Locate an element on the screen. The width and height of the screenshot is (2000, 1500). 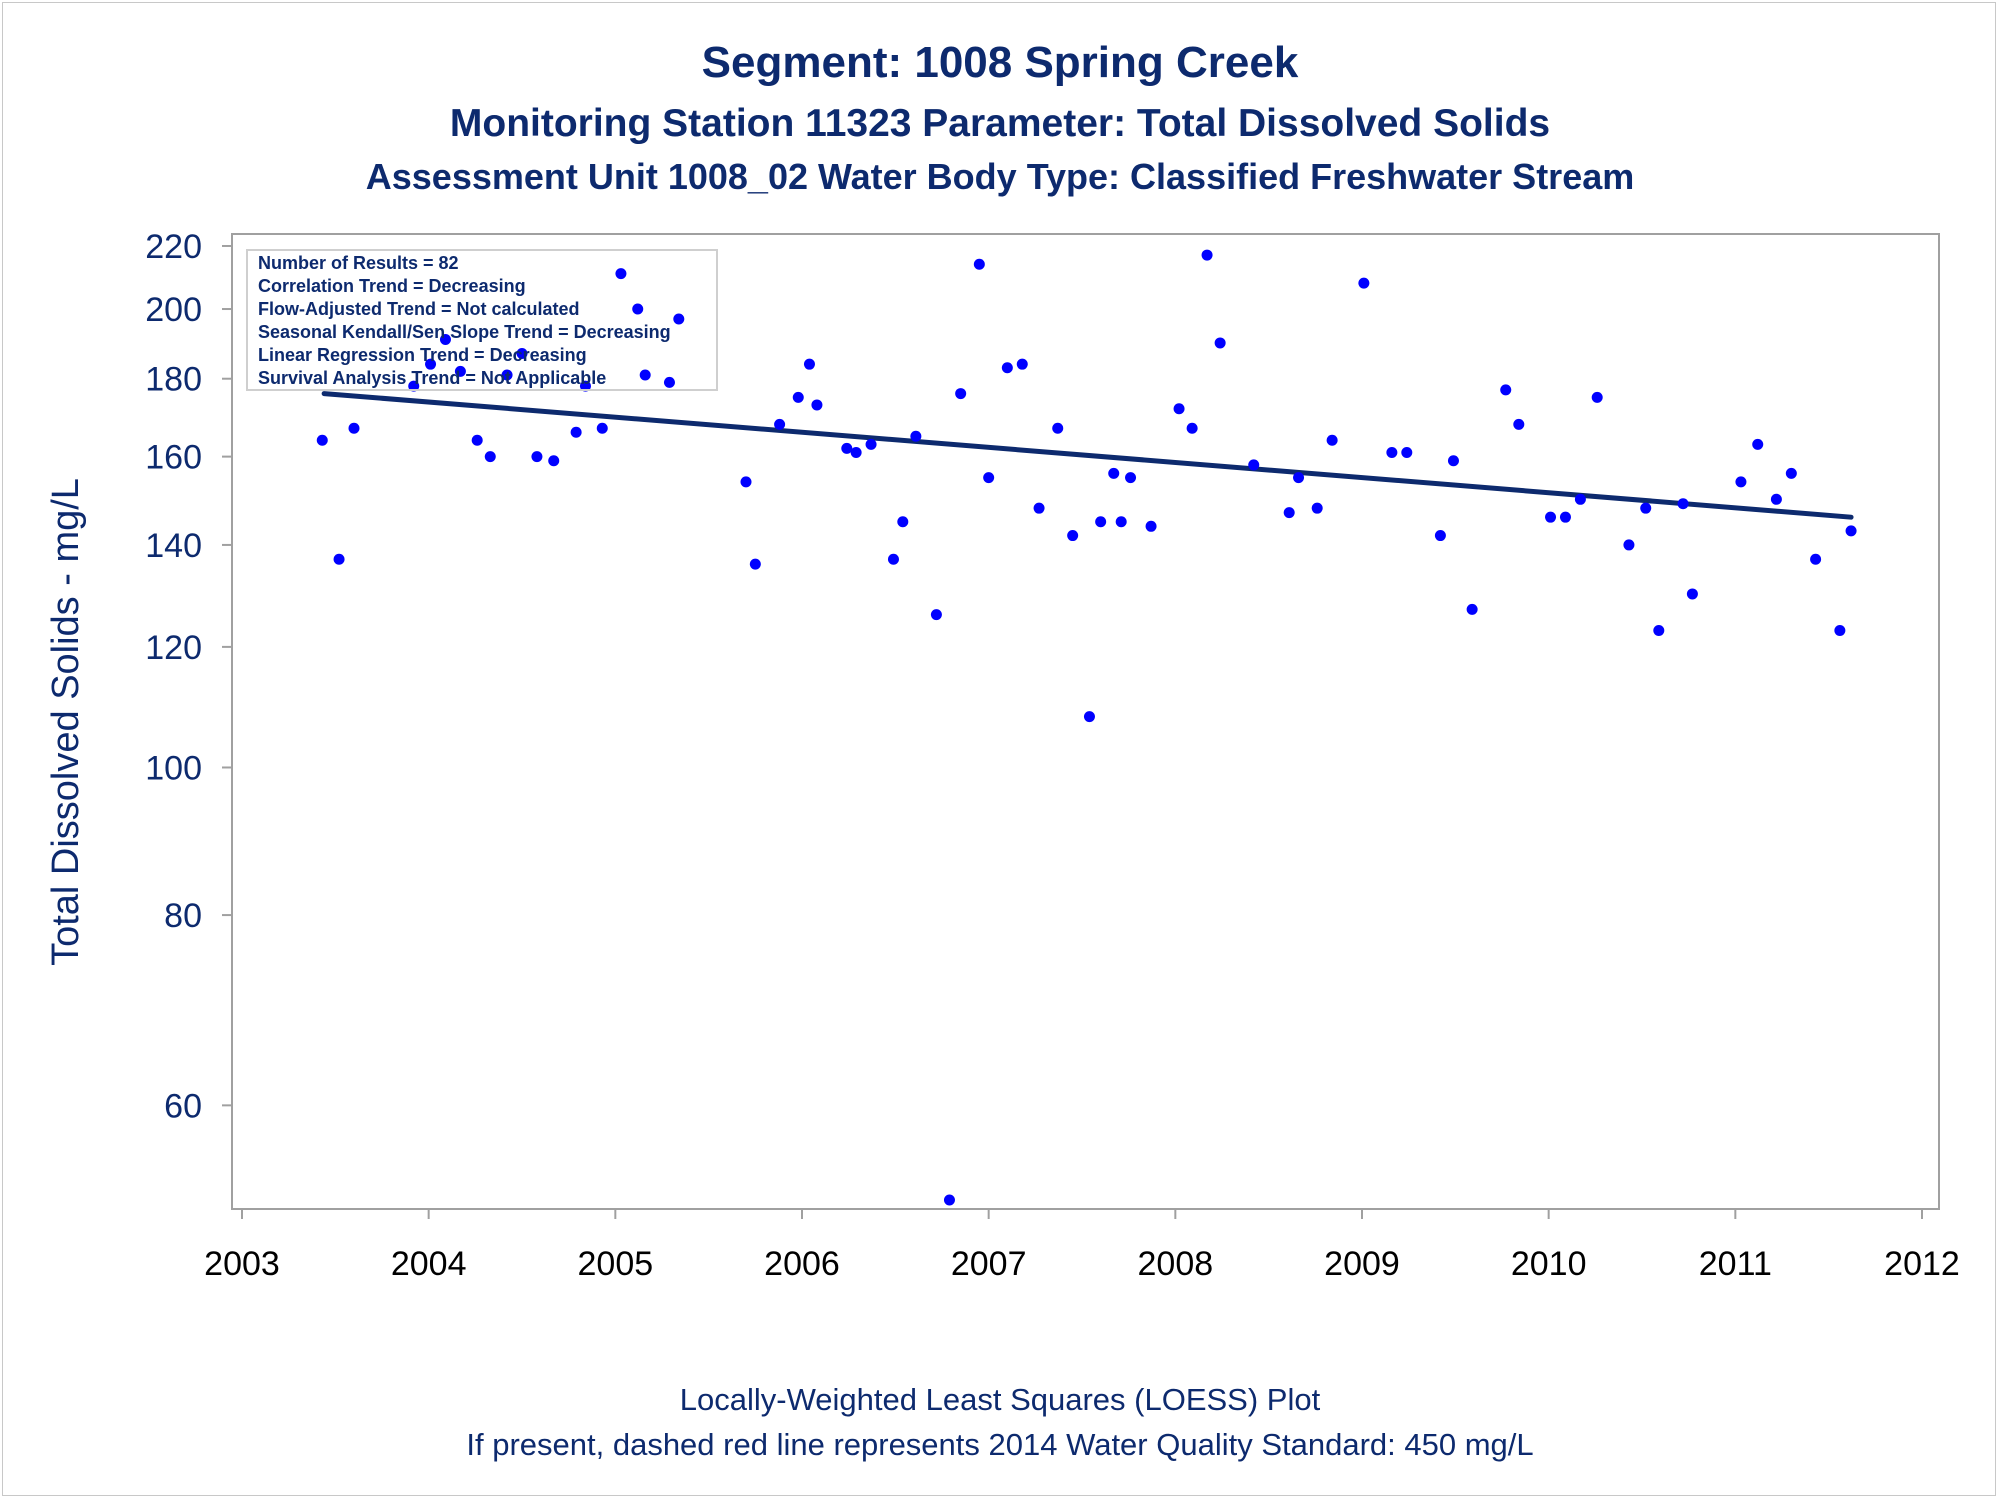
stats-line: Survival Analysis Trend = Not Applicable is located at coordinates (432, 378).